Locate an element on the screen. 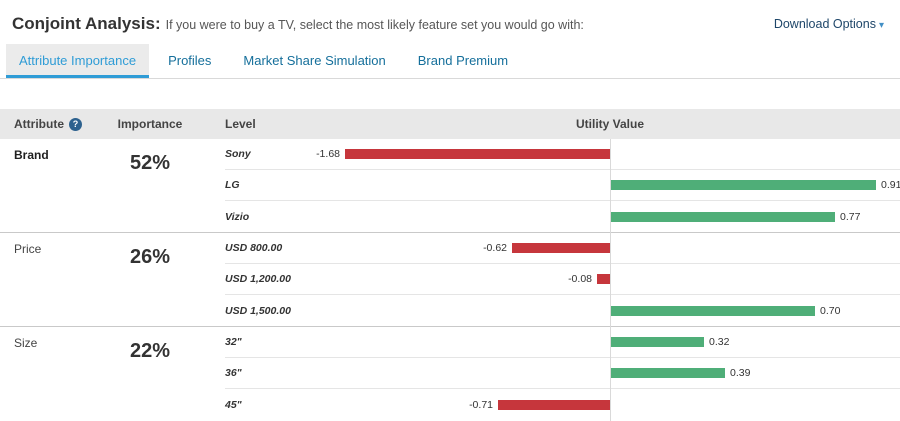 This screenshot has height=421, width=900. level-row: Sony -1.68 is located at coordinates (562, 154).